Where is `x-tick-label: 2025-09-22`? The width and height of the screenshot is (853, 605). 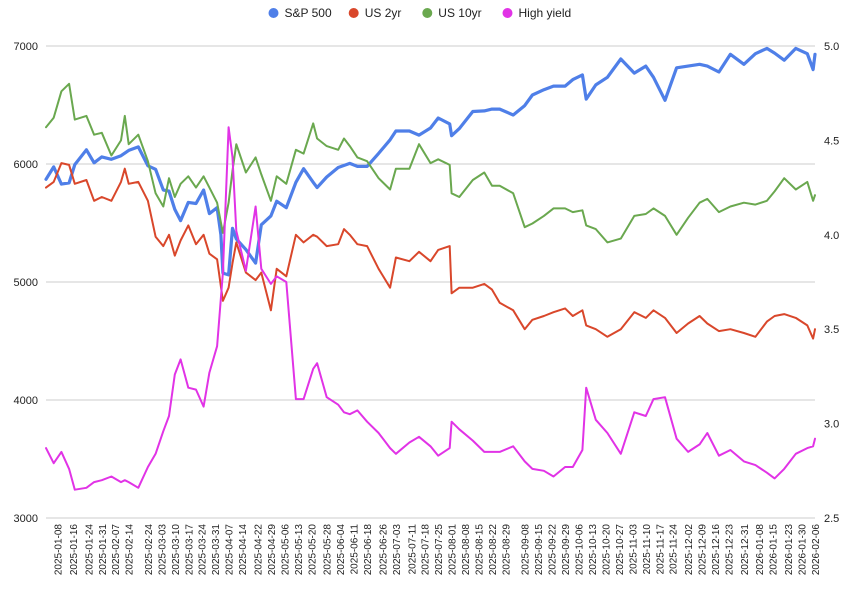
x-tick-label: 2025-09-22 is located at coordinates (553, 550).